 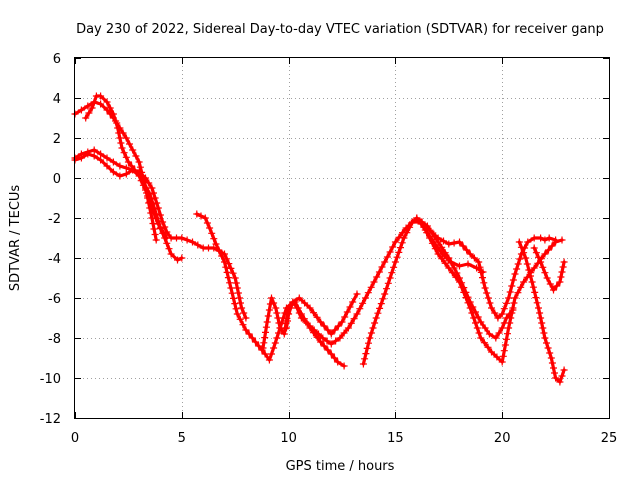 I want to click on y-tick-label: -10, so click(x=50, y=379).